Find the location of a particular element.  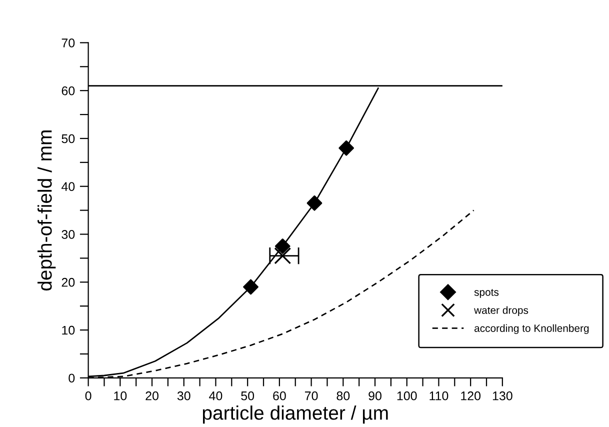

x-tick-label: 80 is located at coordinates (343, 395).